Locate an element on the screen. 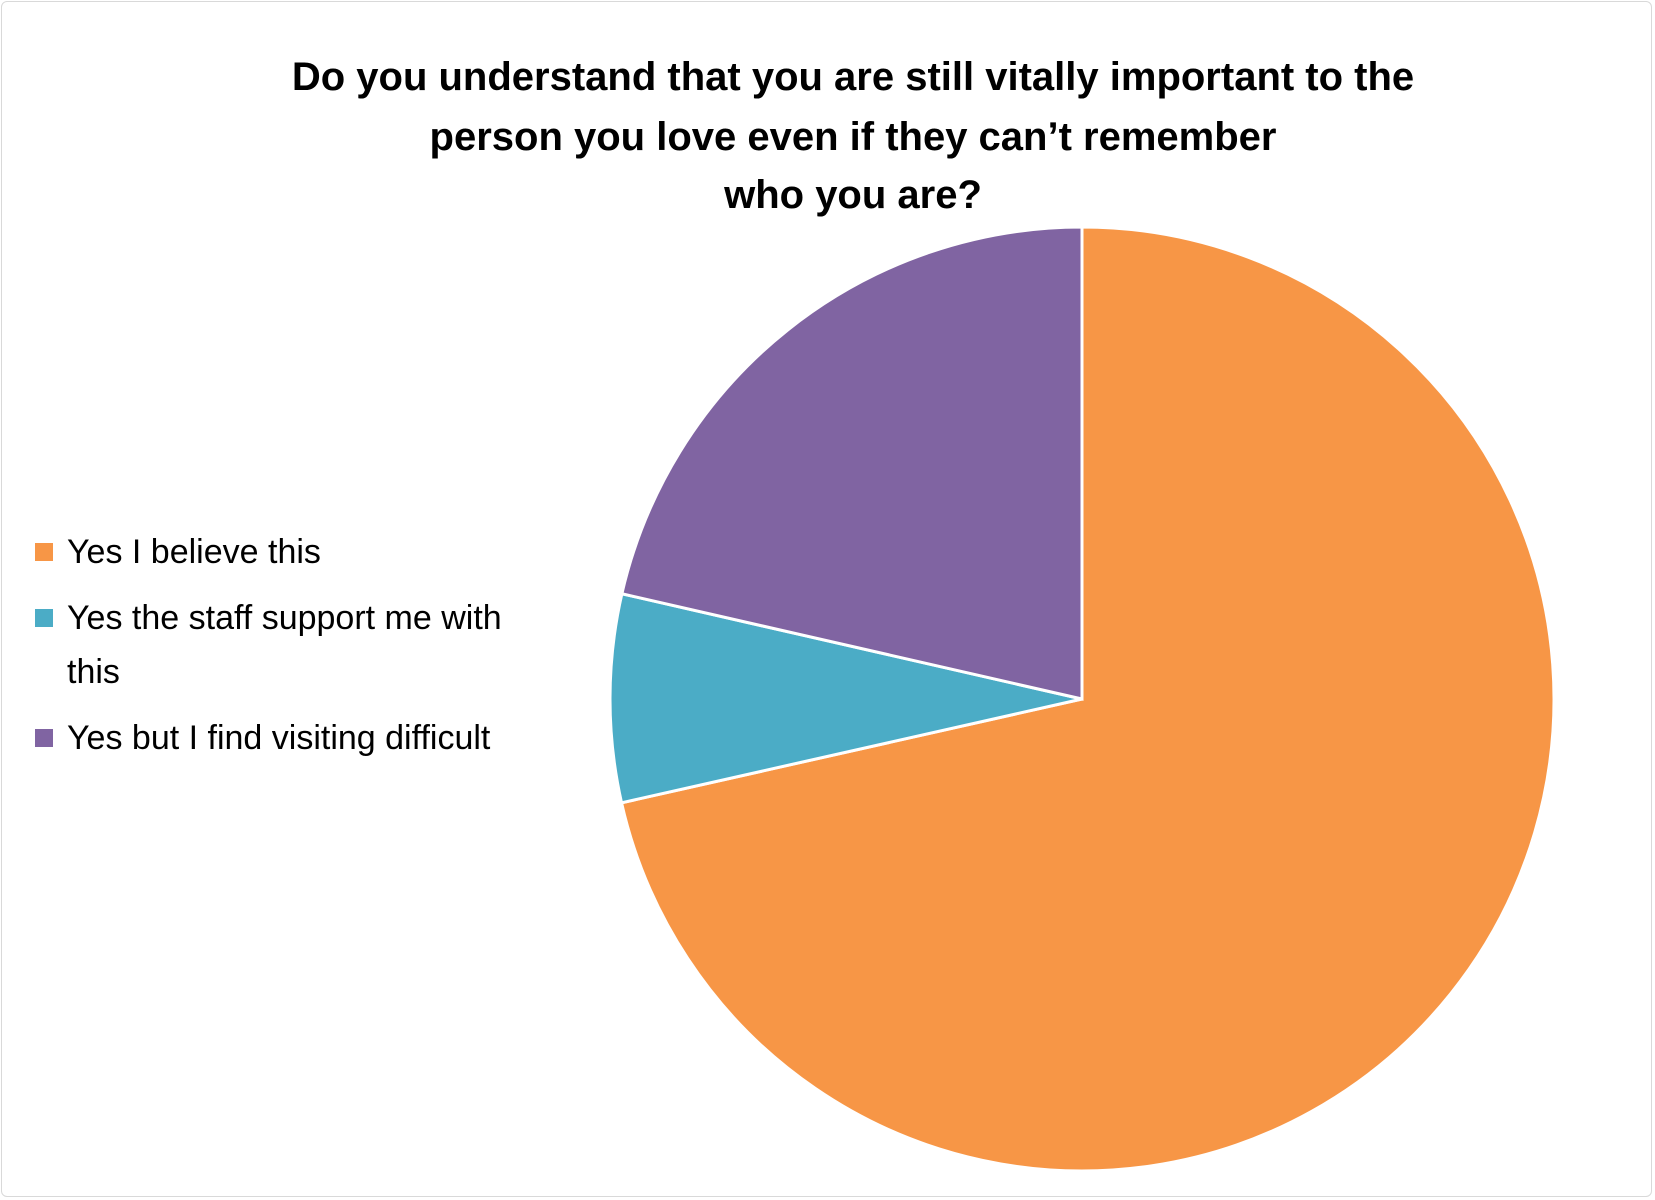 Image resolution: width=1655 pixels, height=1200 pixels. legend-label: Yes I believe this is located at coordinates (194, 552).